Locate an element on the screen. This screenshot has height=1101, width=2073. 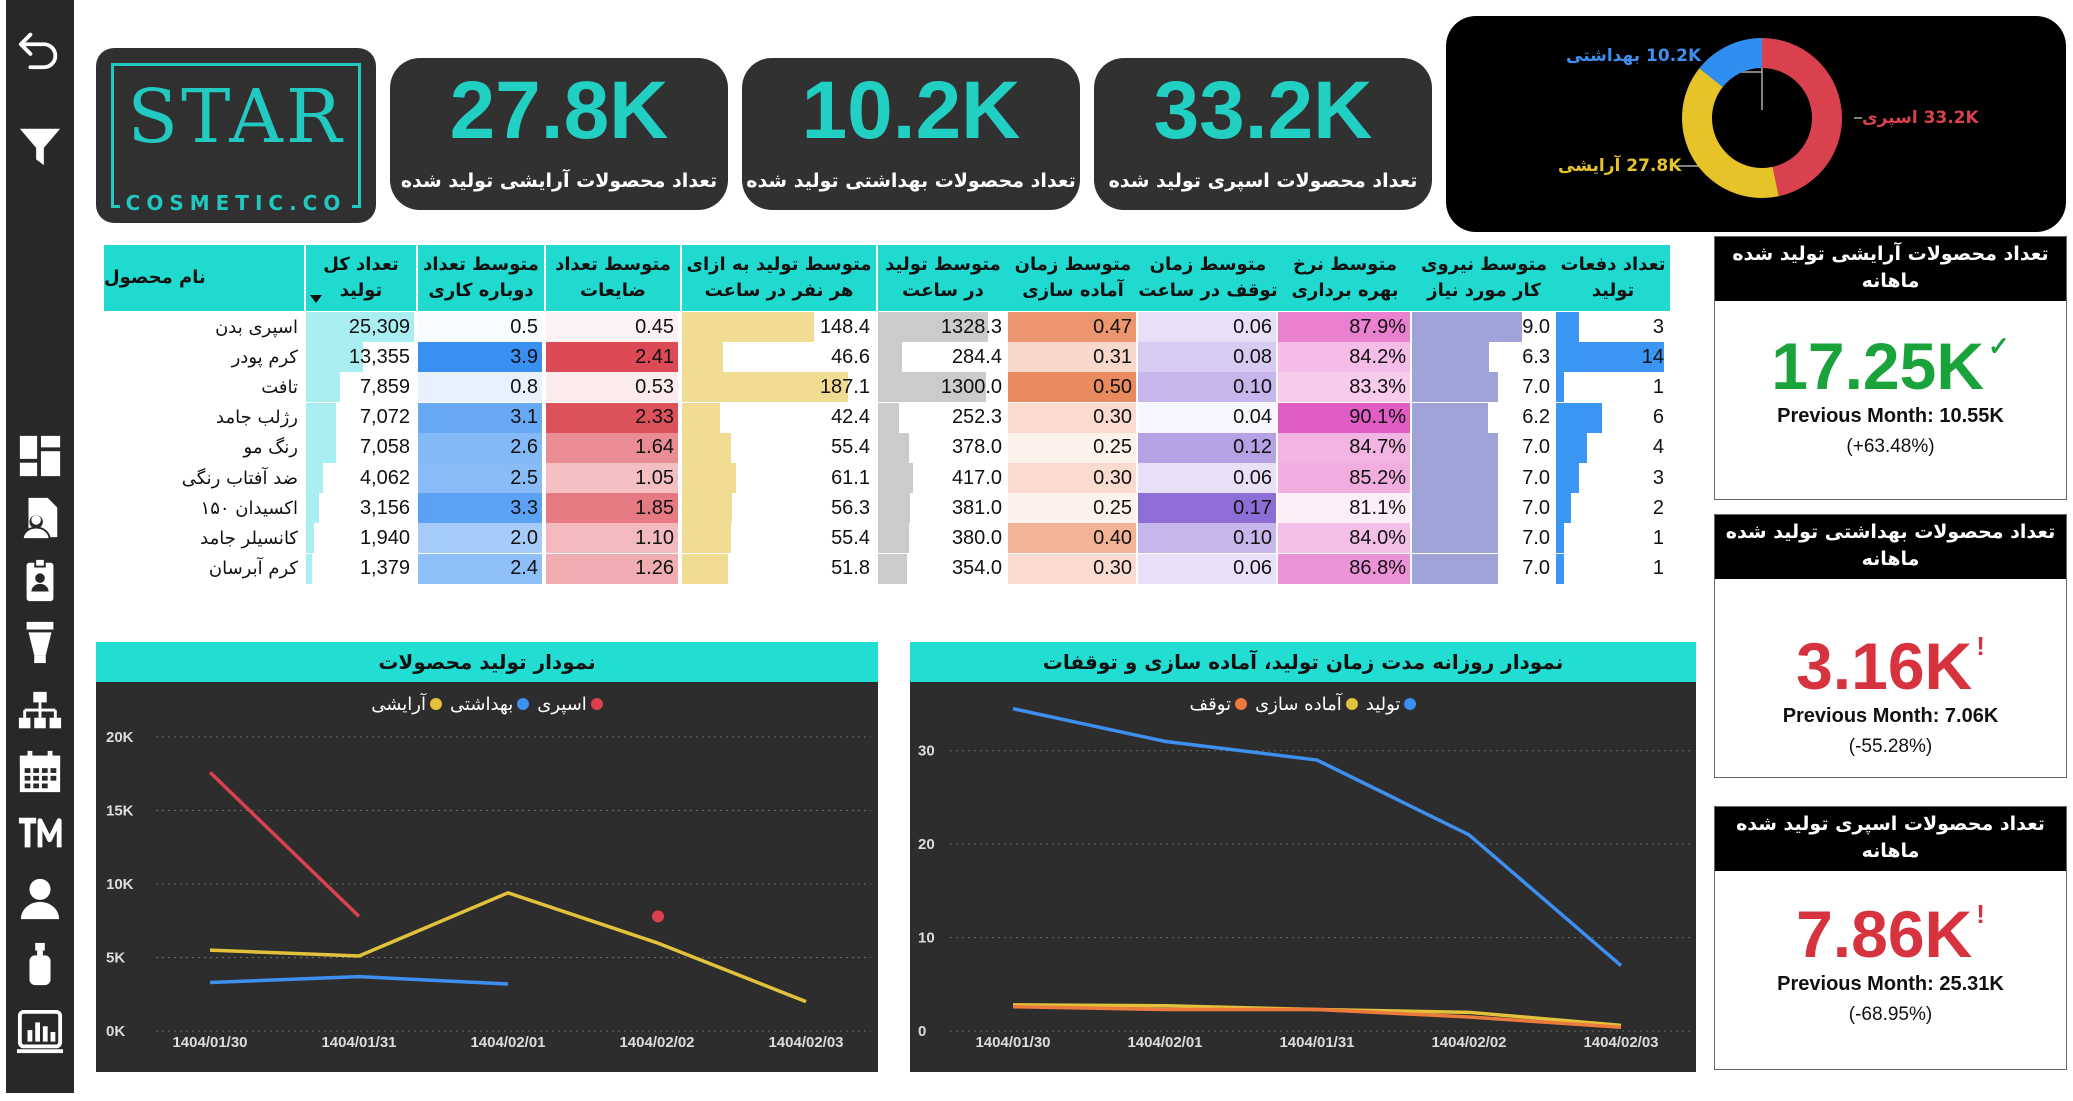
product-name-cell: ضد آفتاب رنگی is located at coordinates (239, 478).